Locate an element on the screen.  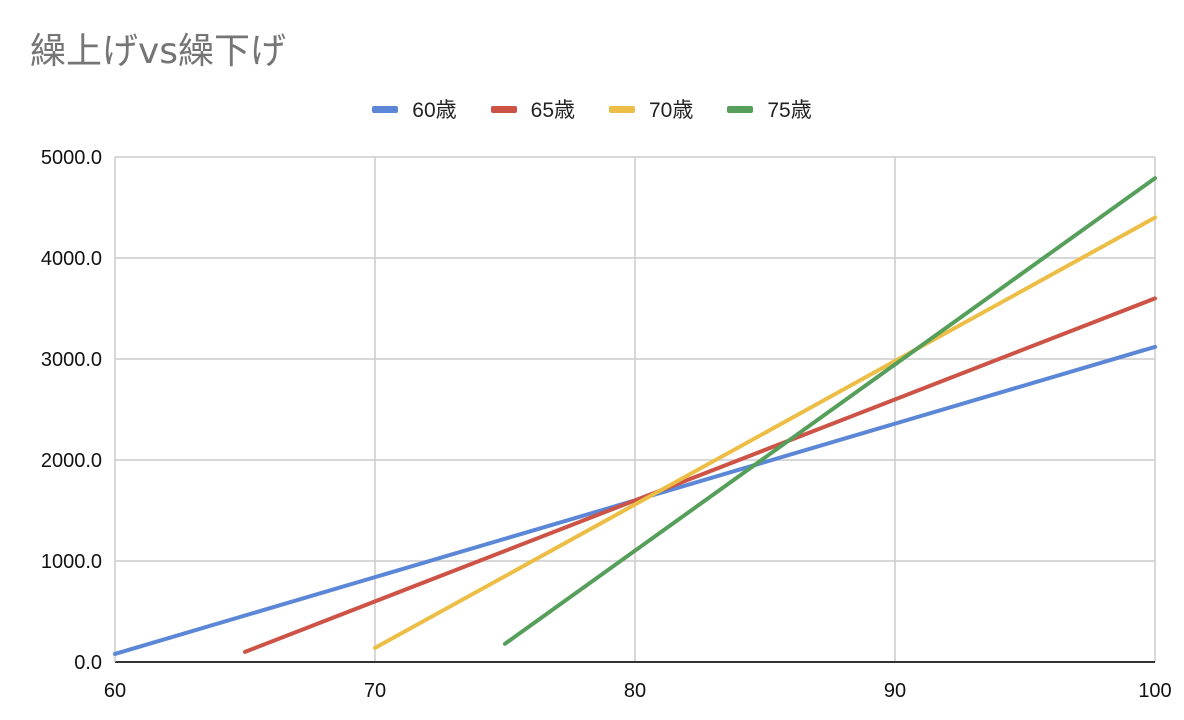
legend-item-60: 60歳 is located at coordinates (414, 109).